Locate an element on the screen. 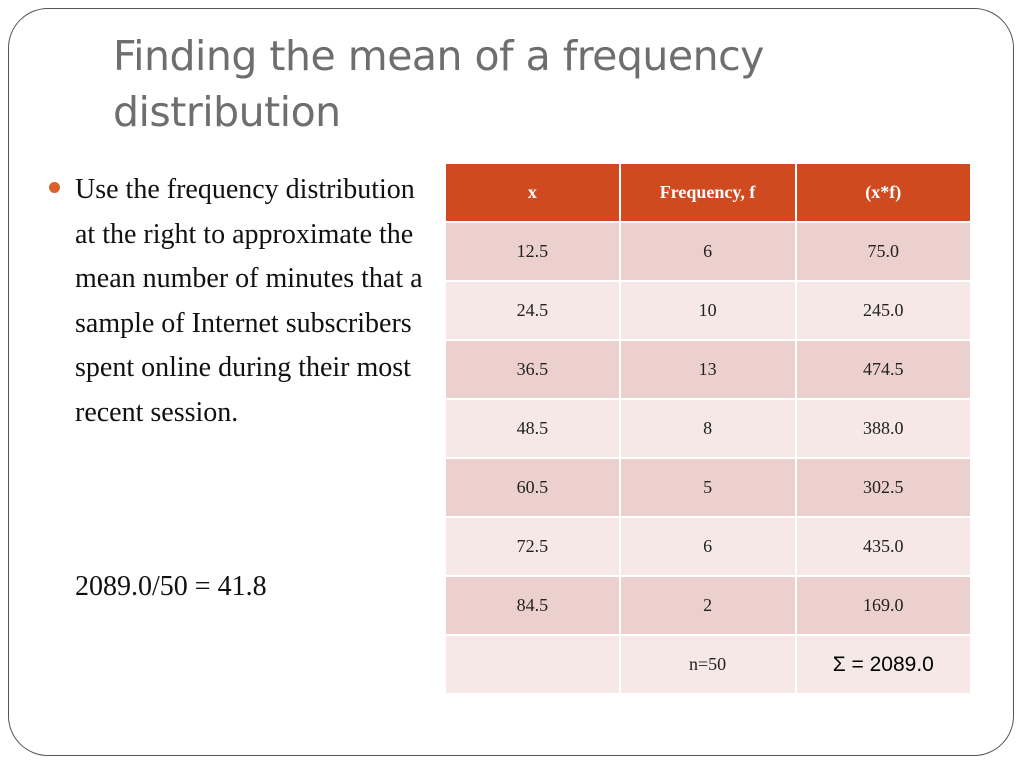 Image resolution: width=1024 pixels, height=768 pixels. header-row: x Frequency, f (x*f) is located at coordinates (708, 192).